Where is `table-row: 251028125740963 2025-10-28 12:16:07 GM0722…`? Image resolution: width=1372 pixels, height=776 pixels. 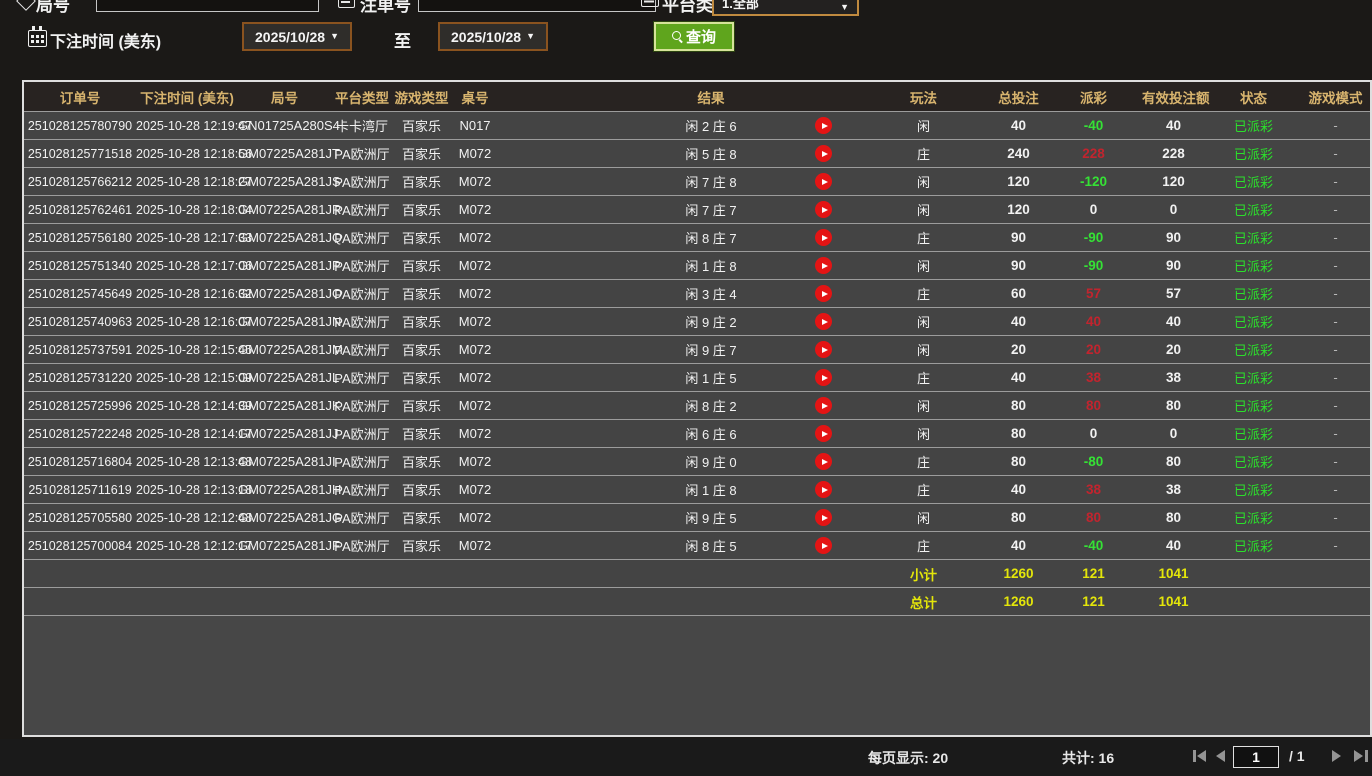 table-row: 251028125740963 2025-10-28 12:16:07 GM0722… is located at coordinates (697, 321).